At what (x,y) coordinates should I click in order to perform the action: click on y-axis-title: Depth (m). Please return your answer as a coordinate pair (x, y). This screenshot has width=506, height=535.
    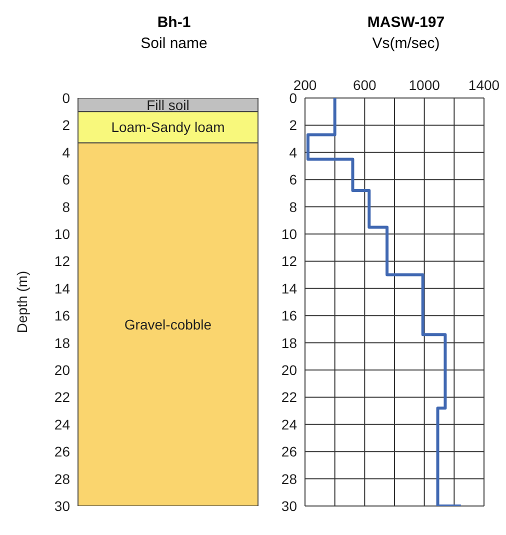
    Looking at the image, I should click on (22, 302).